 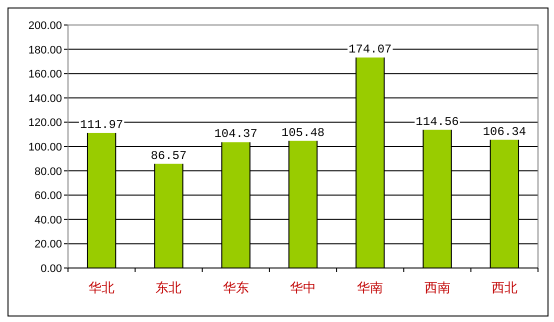 What do you see at coordinates (303, 133) in the screenshot?
I see `data-label: 105.48` at bounding box center [303, 133].